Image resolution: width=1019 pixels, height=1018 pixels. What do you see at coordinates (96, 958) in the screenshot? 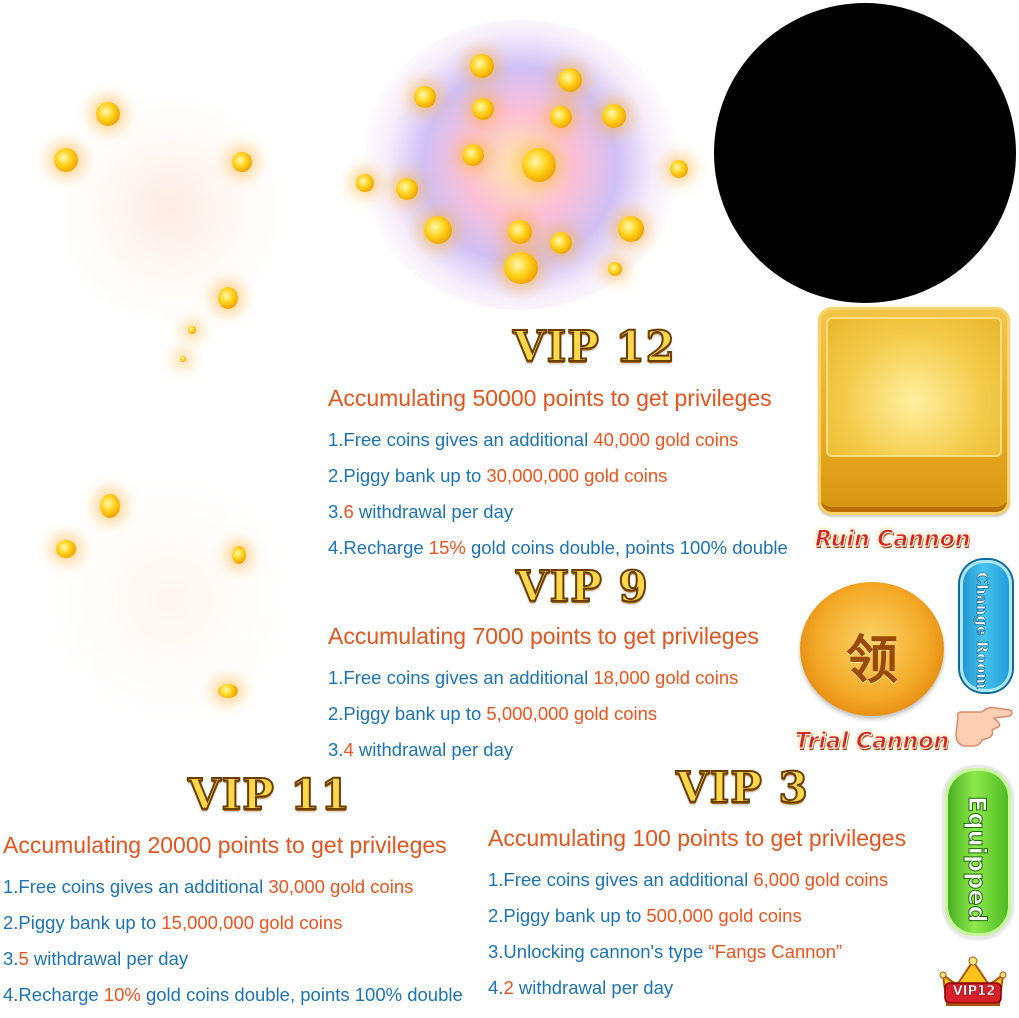
I see `vip11-line-3: 3.5 withdrawal per day` at bounding box center [96, 958].